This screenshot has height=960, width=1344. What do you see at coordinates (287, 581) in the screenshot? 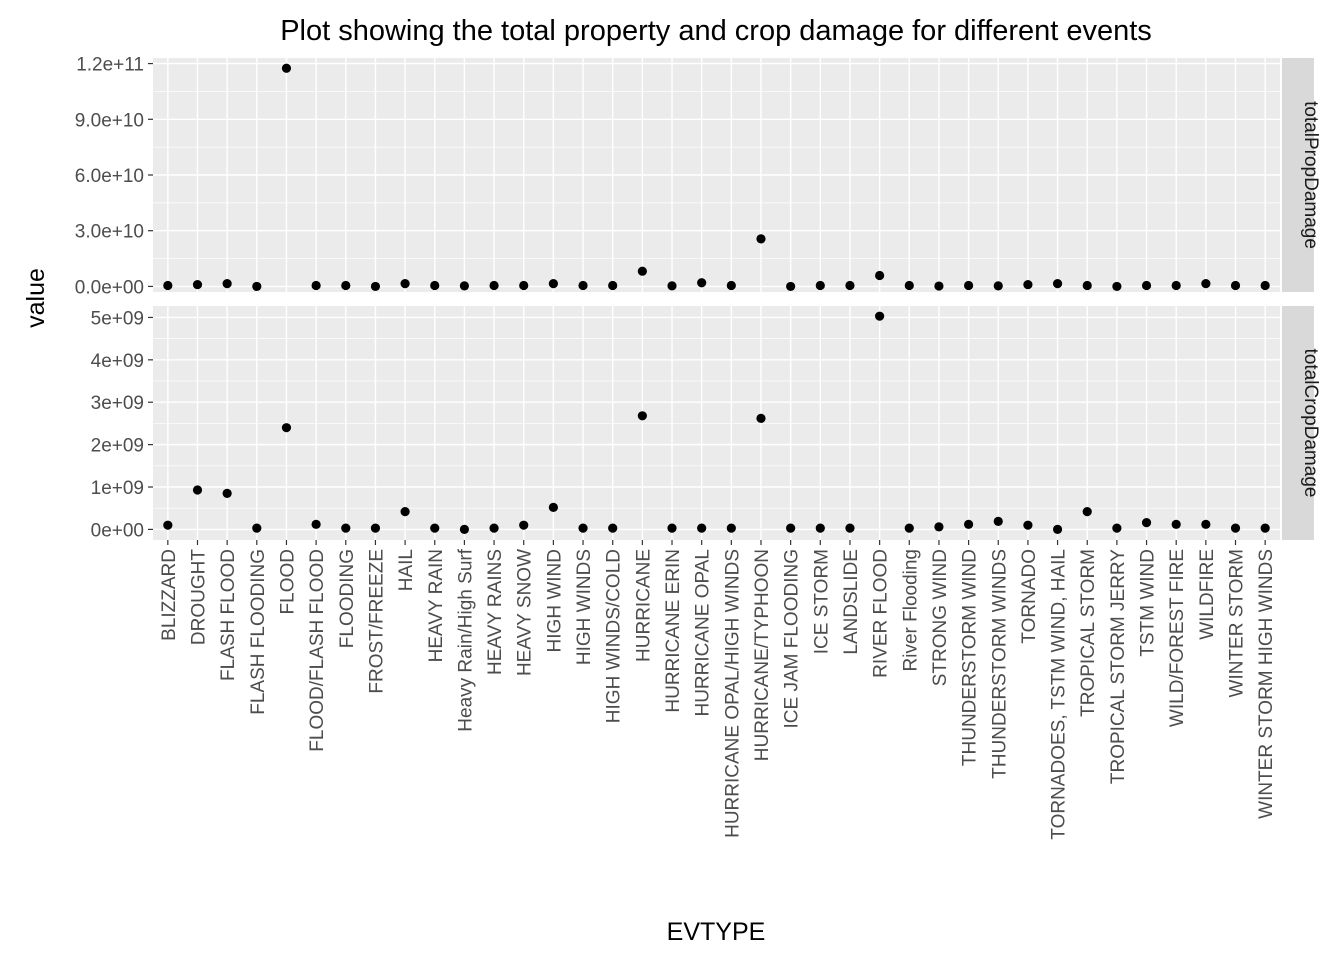
I see `x-tick-label: FLOOD` at bounding box center [287, 581].